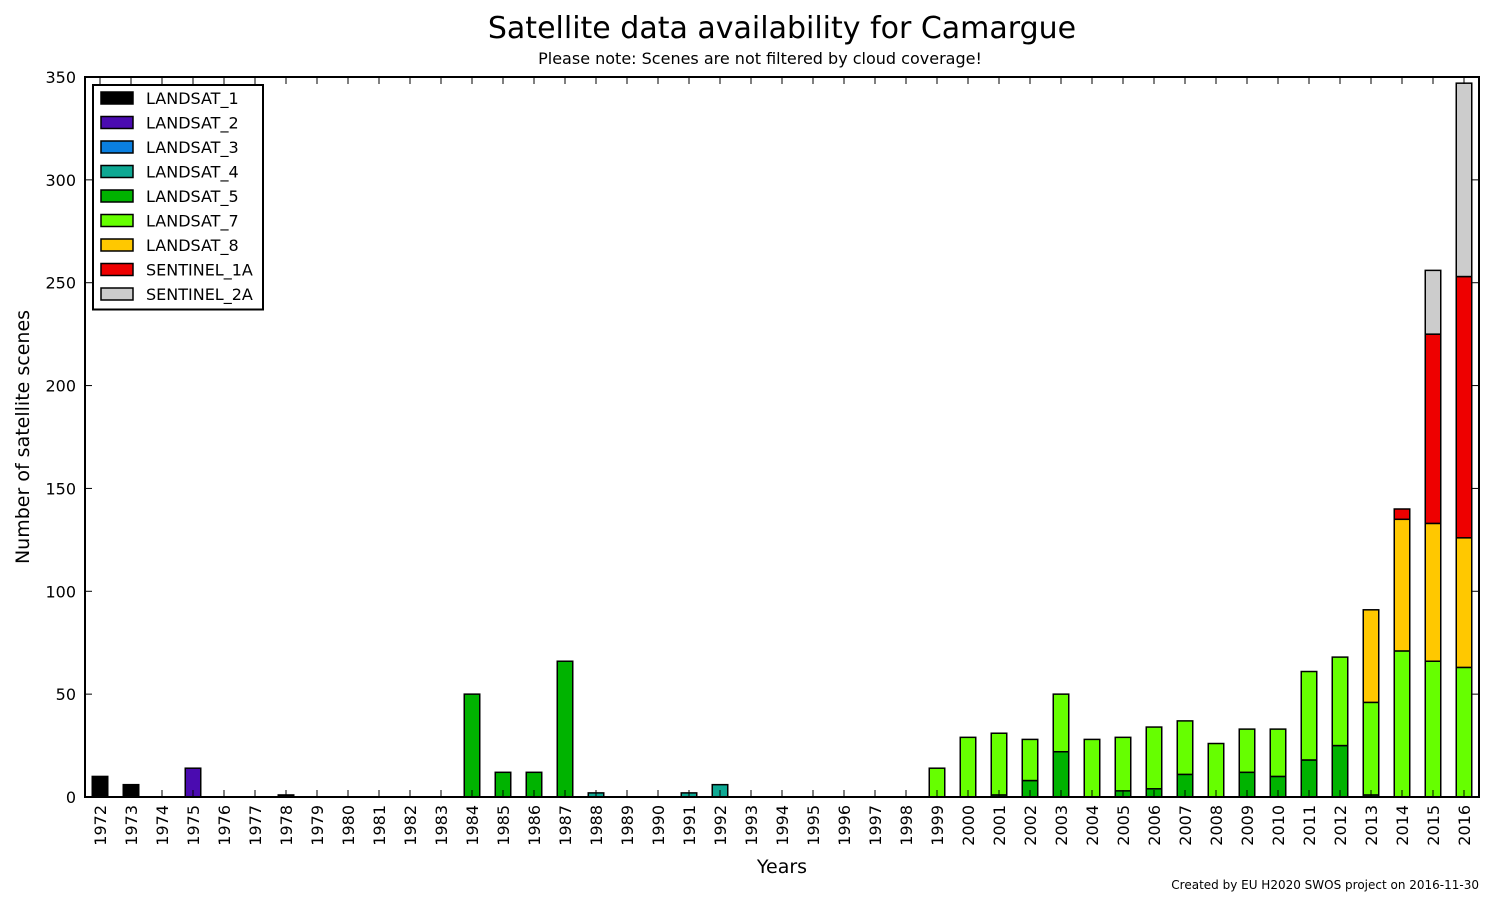 The image size is (1494, 907). What do you see at coordinates (410, 825) in the screenshot?
I see `x-tick-label: 1982` at bounding box center [410, 825].